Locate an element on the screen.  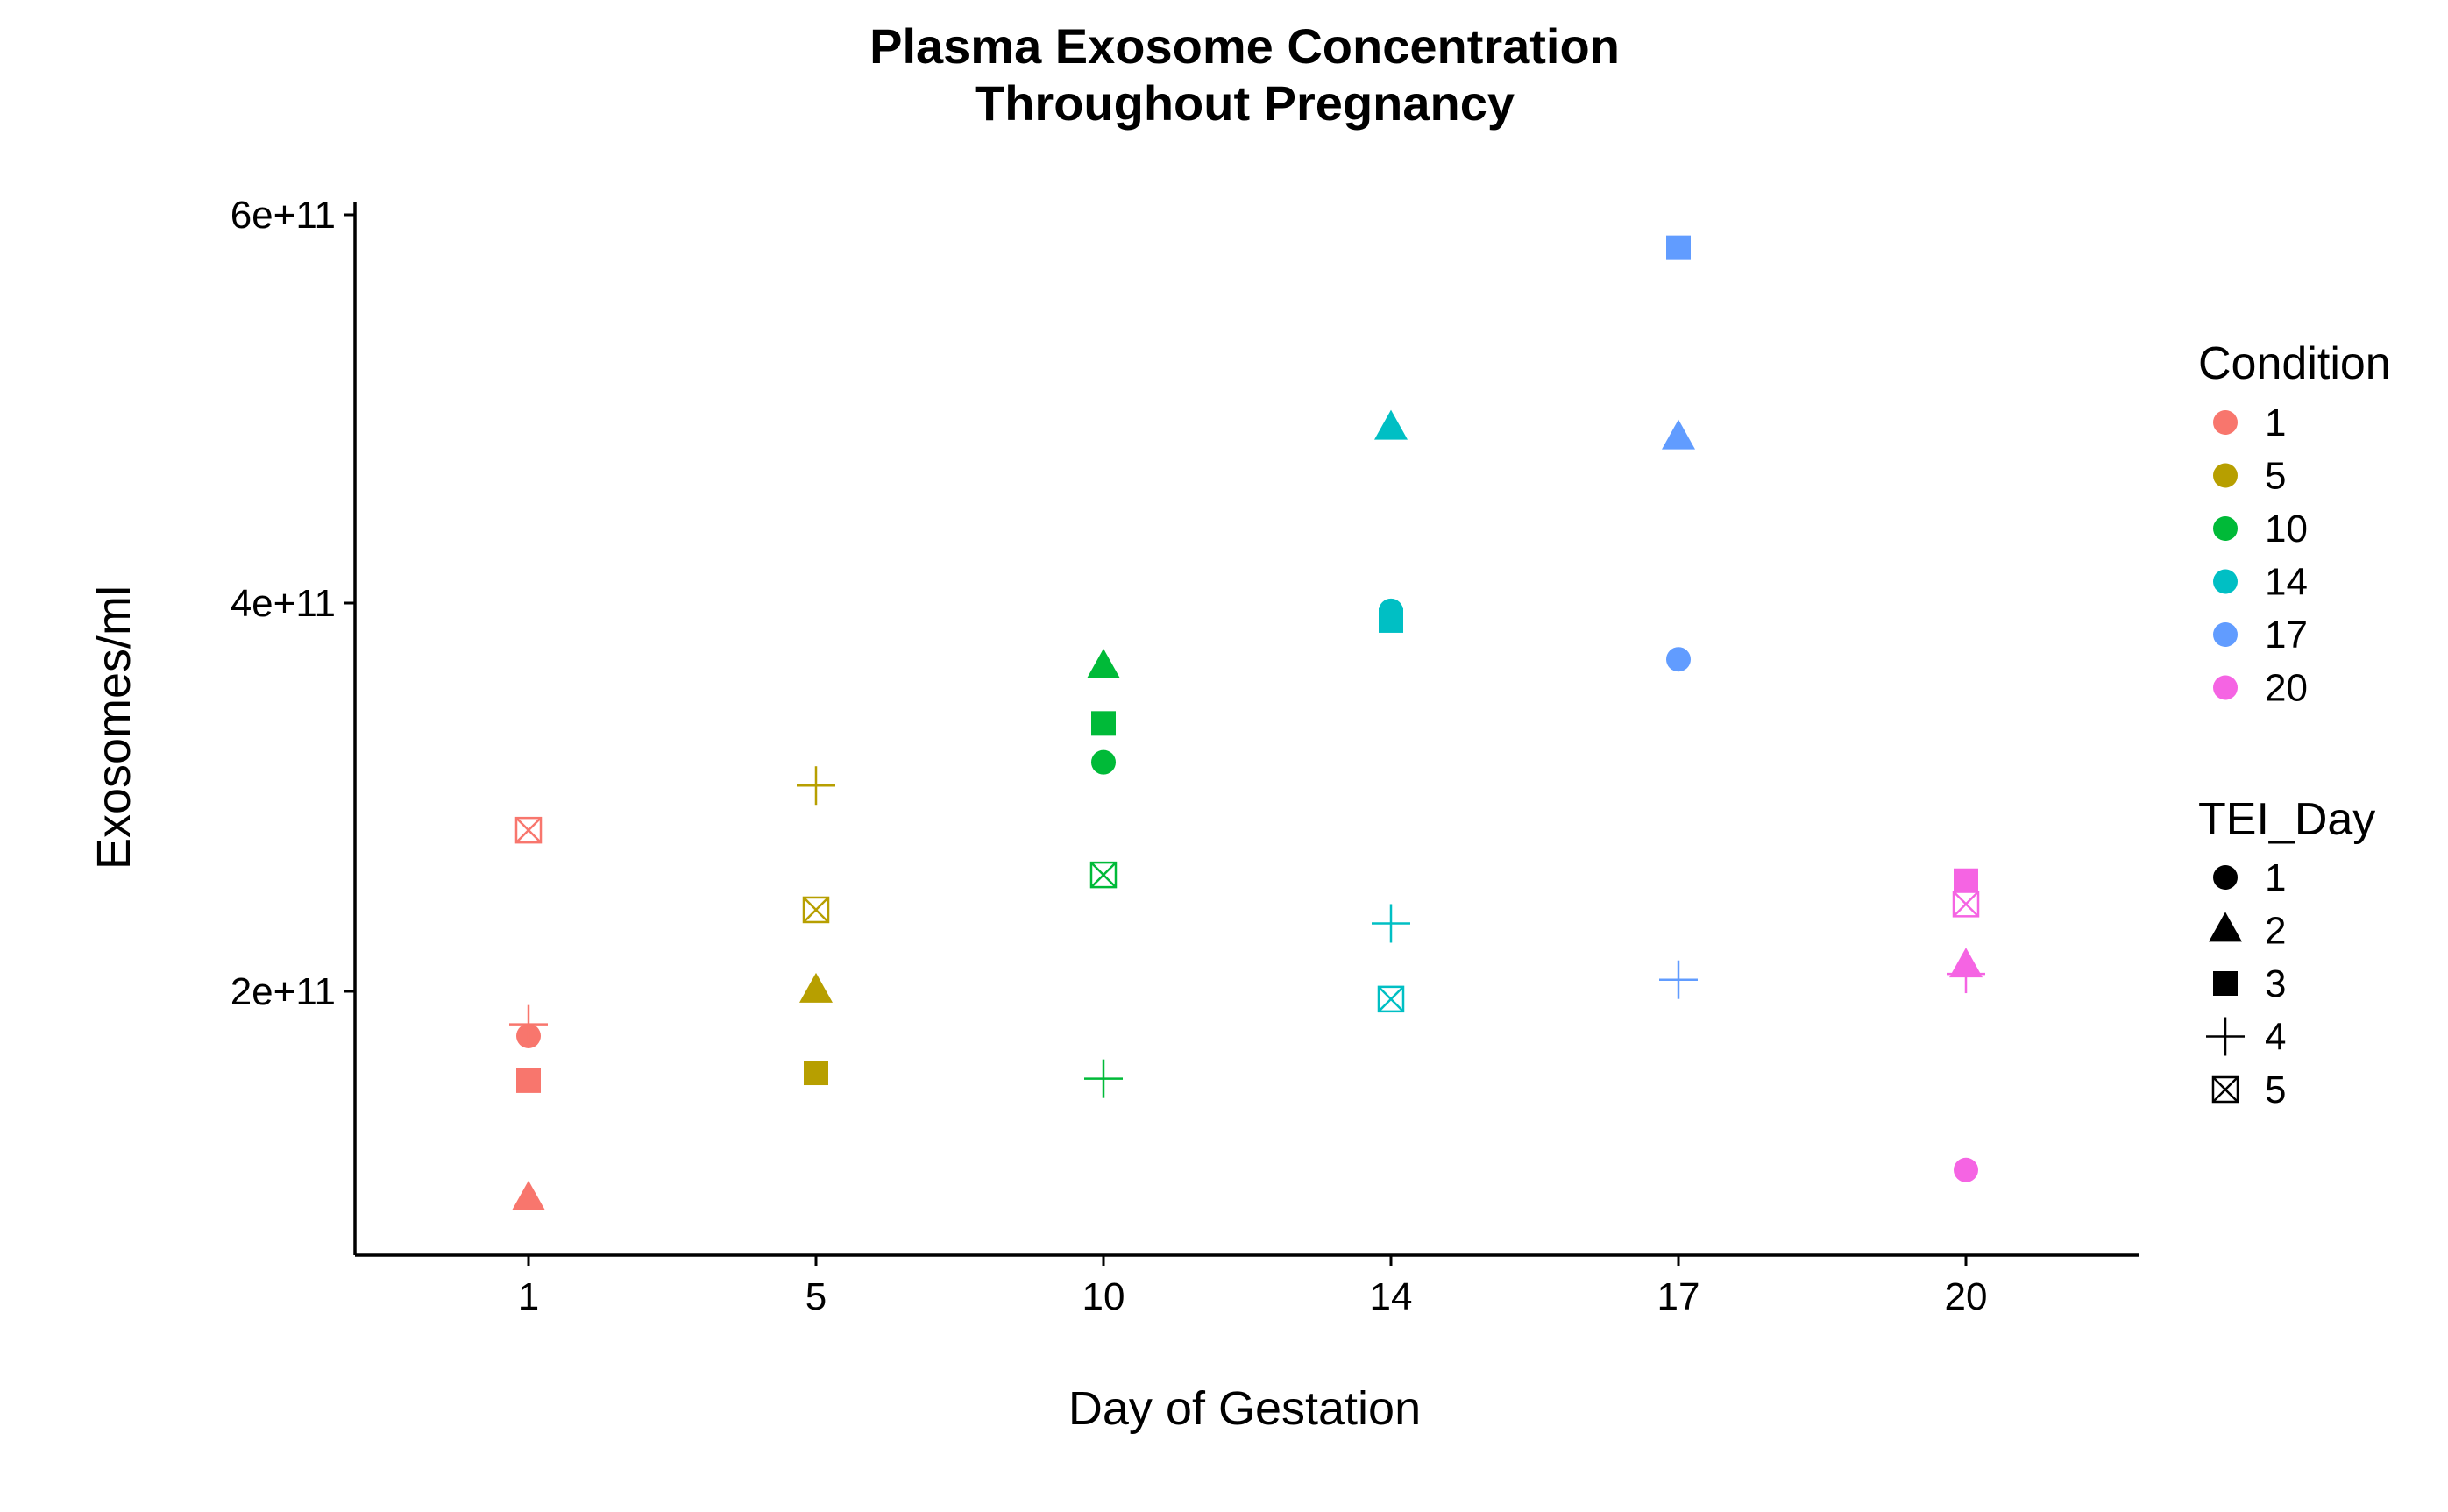
legend-label-condition: 17 is located at coordinates (2286, 635).